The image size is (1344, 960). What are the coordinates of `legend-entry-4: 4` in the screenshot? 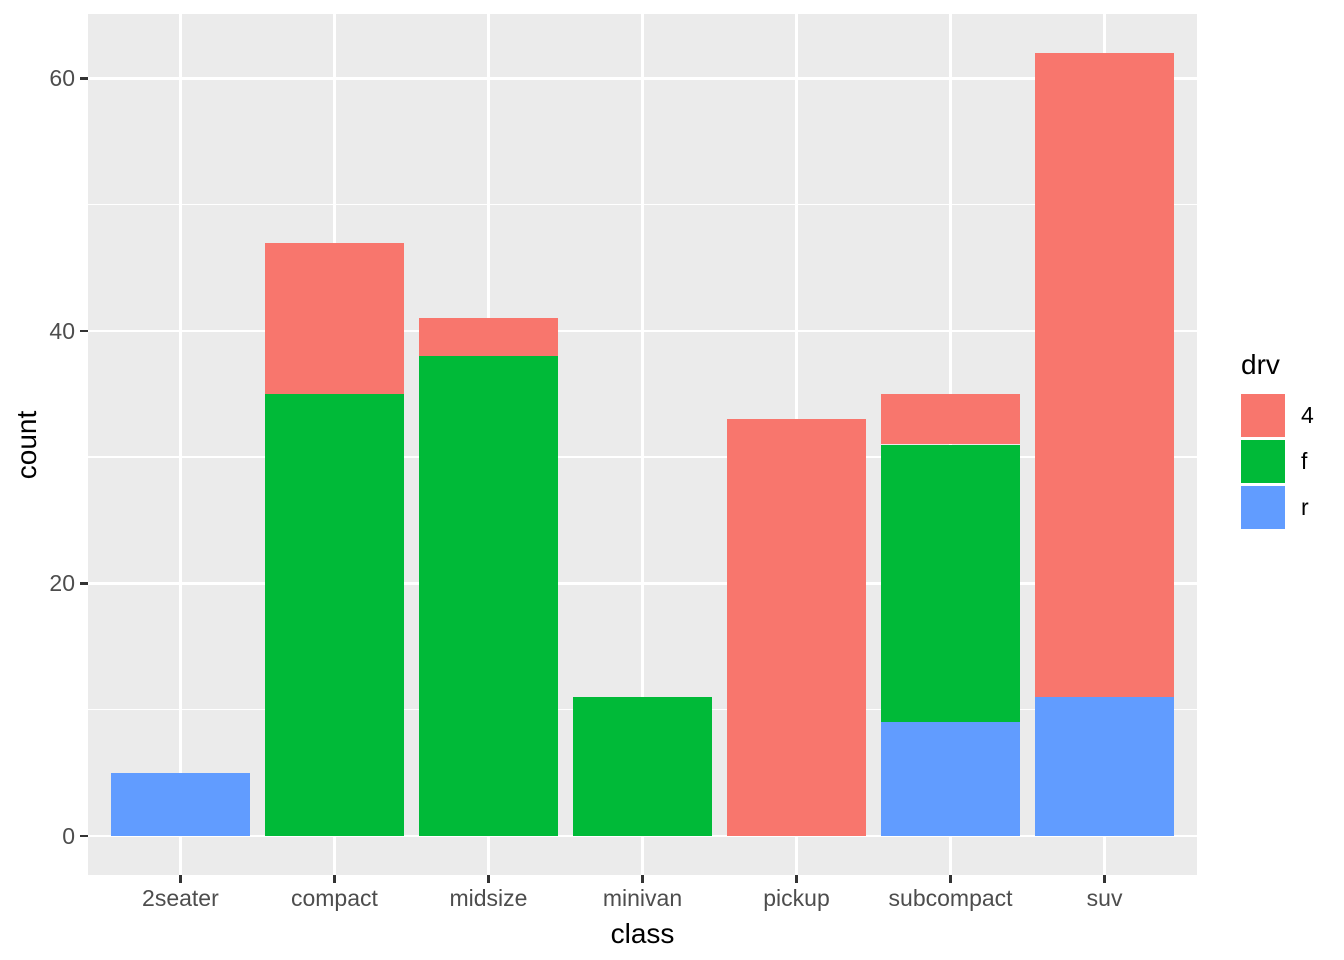 It's located at (1277, 415).